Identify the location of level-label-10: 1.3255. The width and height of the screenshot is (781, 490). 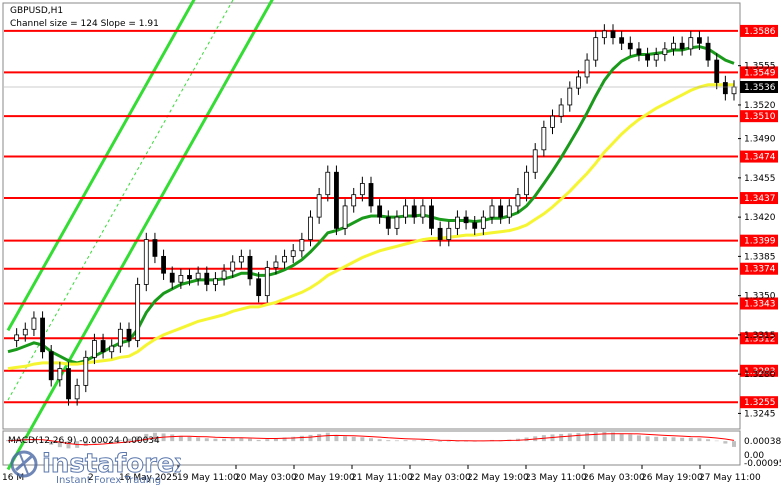
(760, 403).